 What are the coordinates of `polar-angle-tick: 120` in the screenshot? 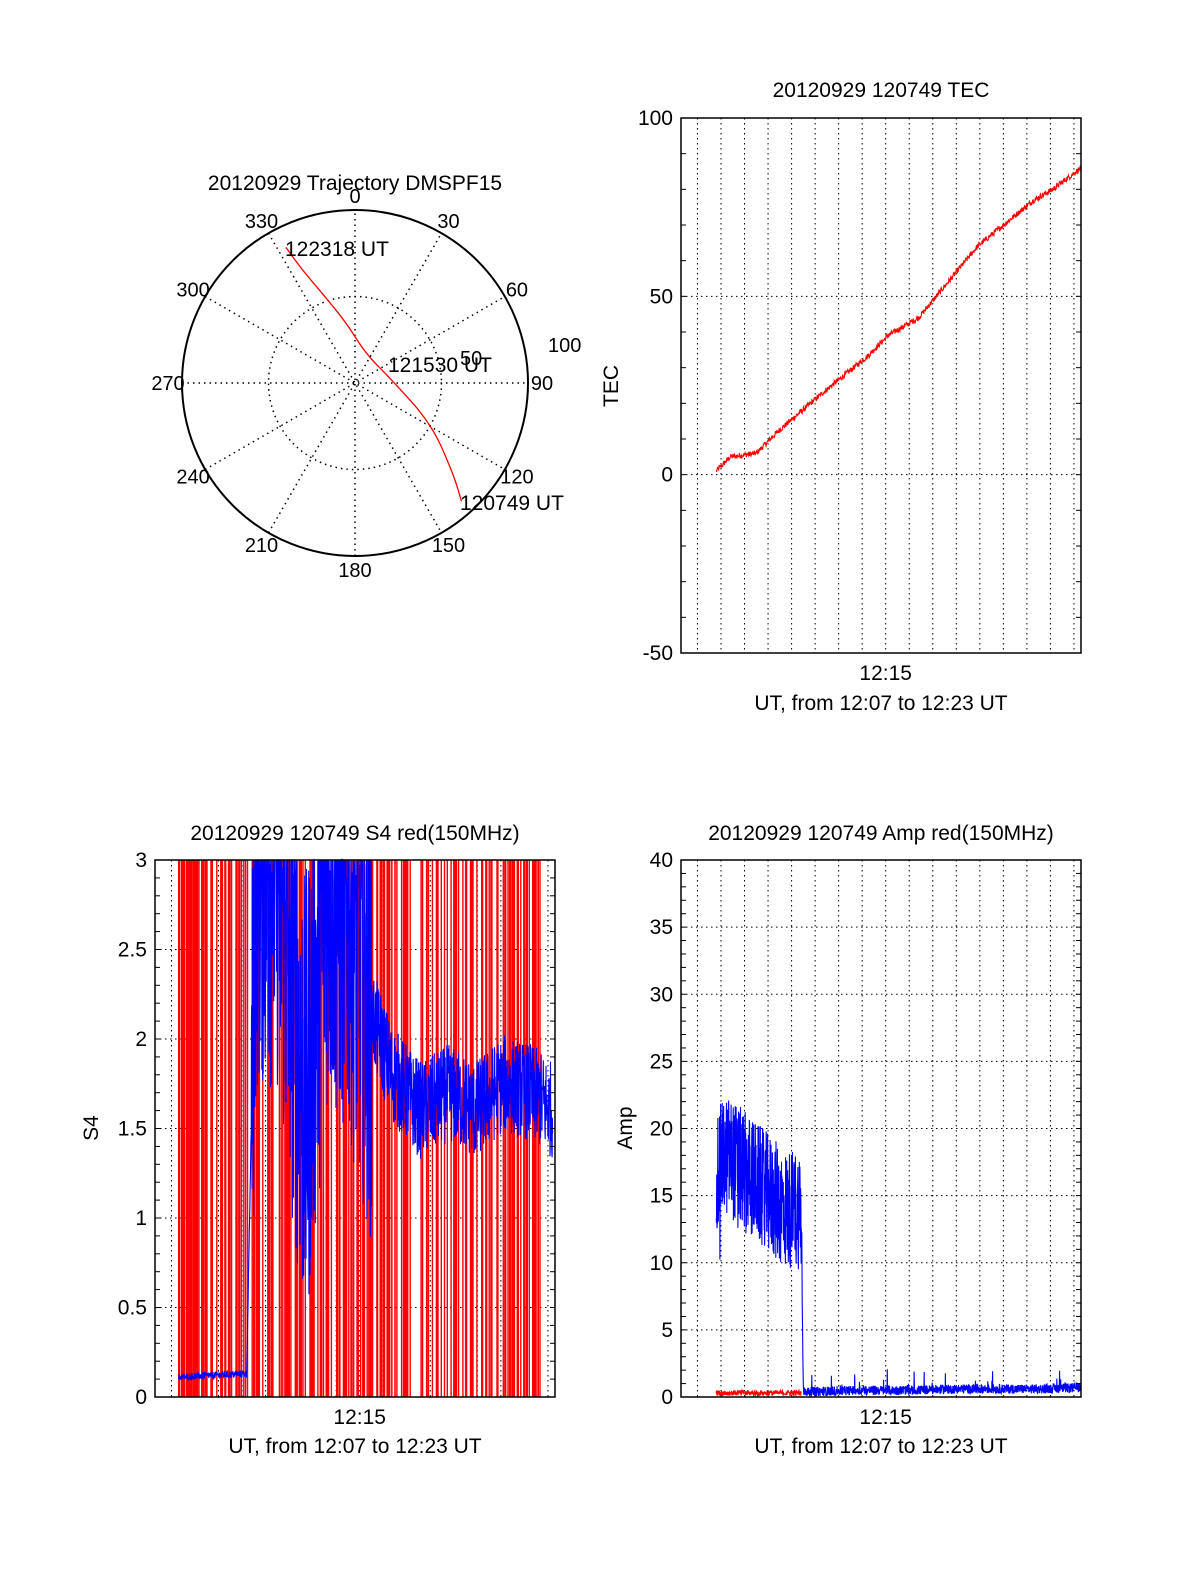 It's located at (516, 478).